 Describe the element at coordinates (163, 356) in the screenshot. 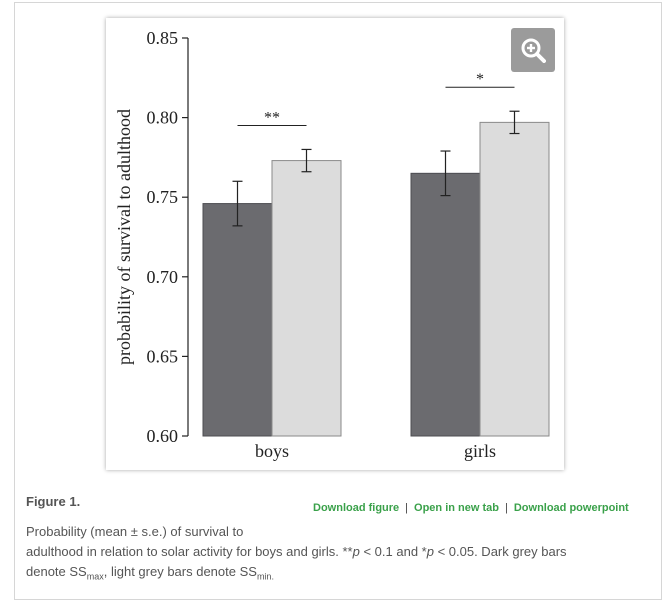

I see `y-tick-label: 0.65` at that location.